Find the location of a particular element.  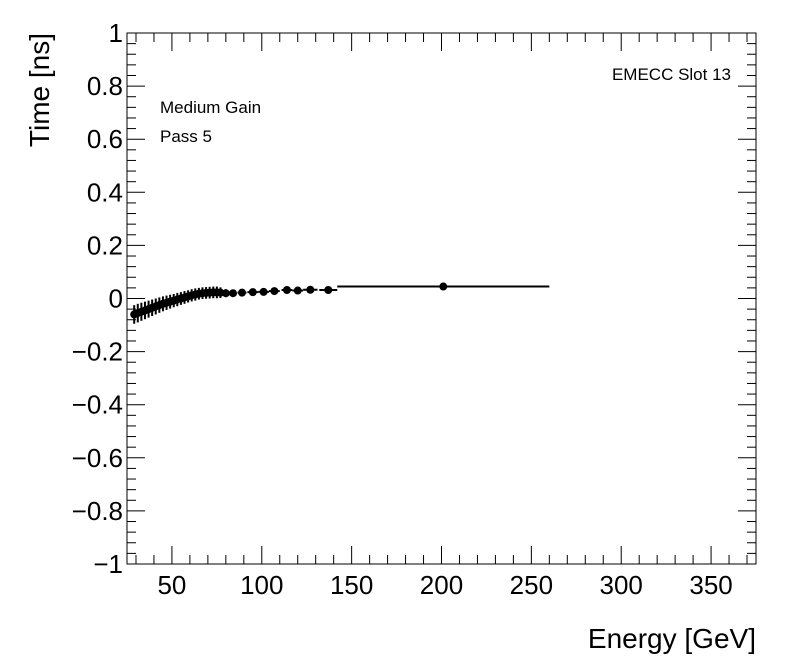

x-axis-title: Energy [GeV] is located at coordinates (672, 638).